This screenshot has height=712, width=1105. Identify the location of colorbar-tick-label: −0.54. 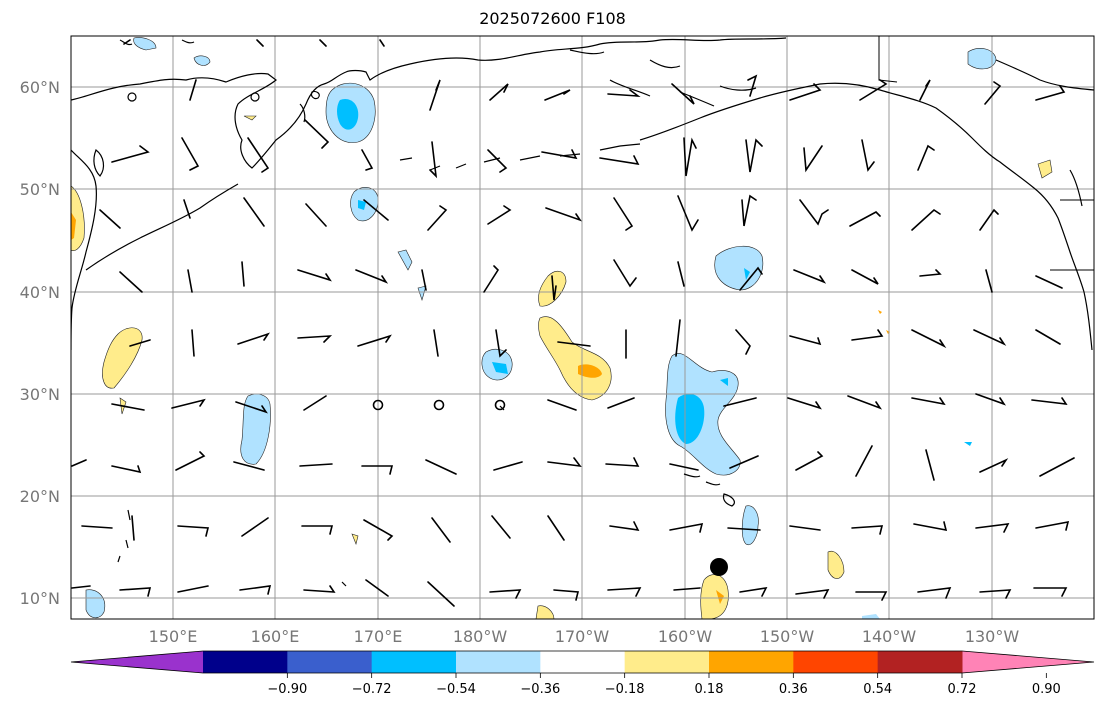
(456, 689).